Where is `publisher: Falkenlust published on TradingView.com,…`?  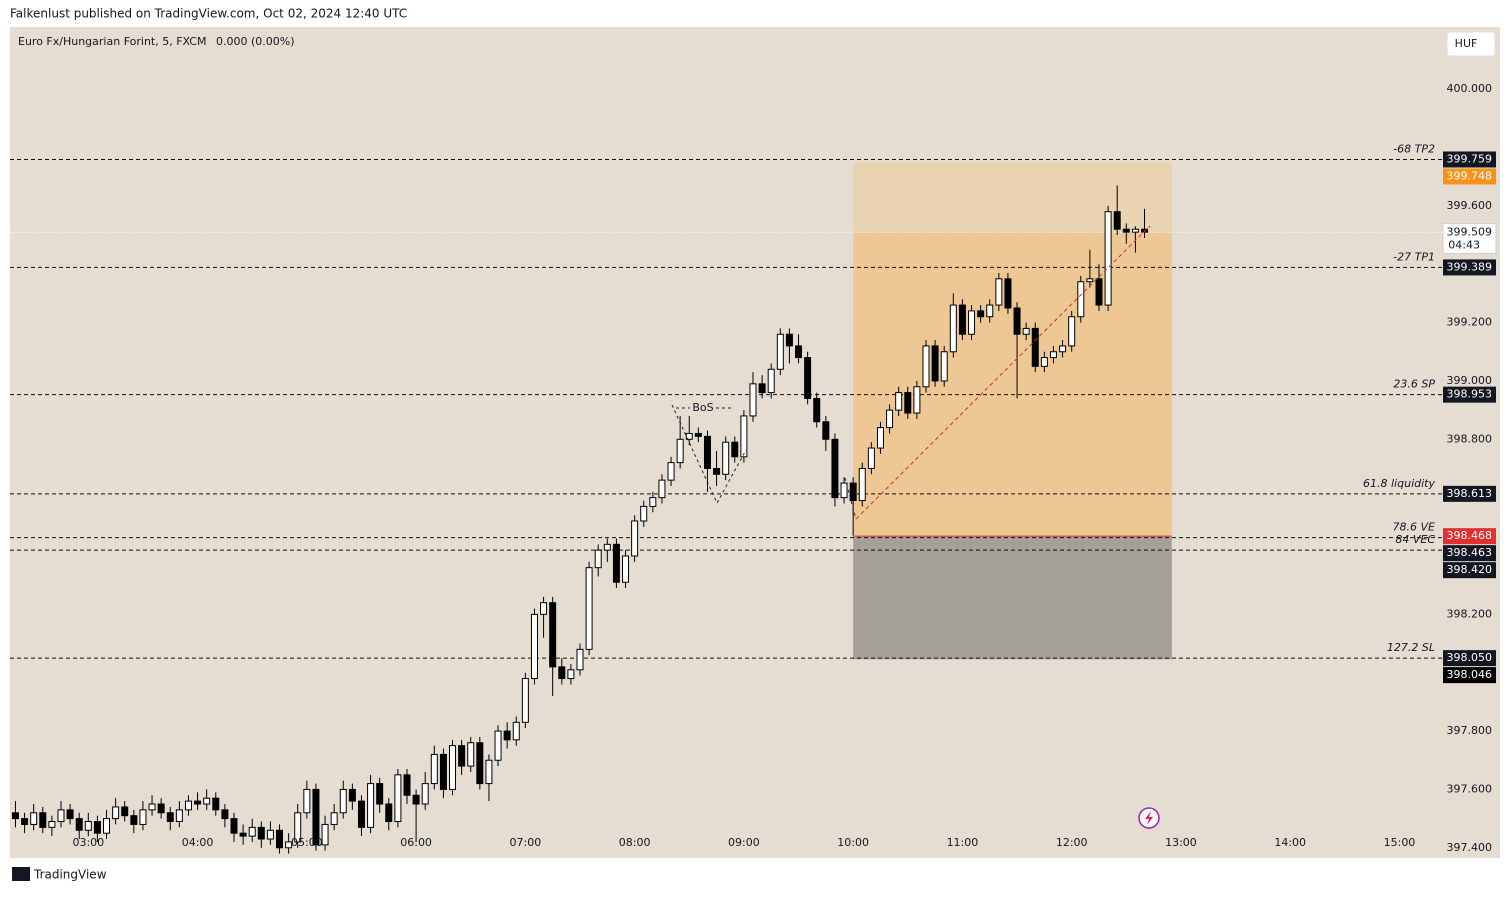
publisher: Falkenlust published on TradingView.com,… is located at coordinates (208, 14).